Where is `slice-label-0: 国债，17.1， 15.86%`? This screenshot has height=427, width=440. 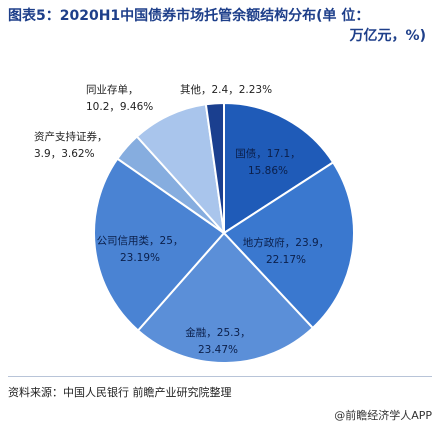
slice-label-0: 国债，17.1， 15.86% is located at coordinates (267, 162).